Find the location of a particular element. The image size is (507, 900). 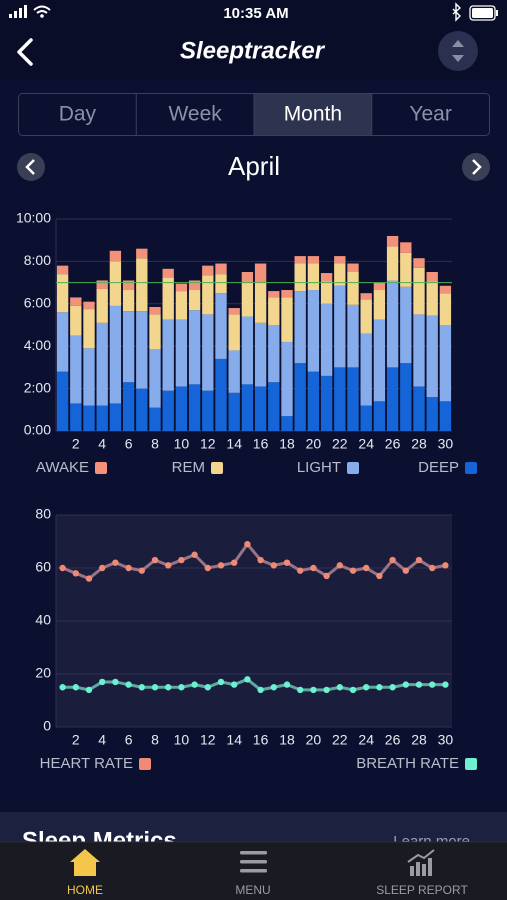

legend-label: HEART RATE is located at coordinates (86, 763).